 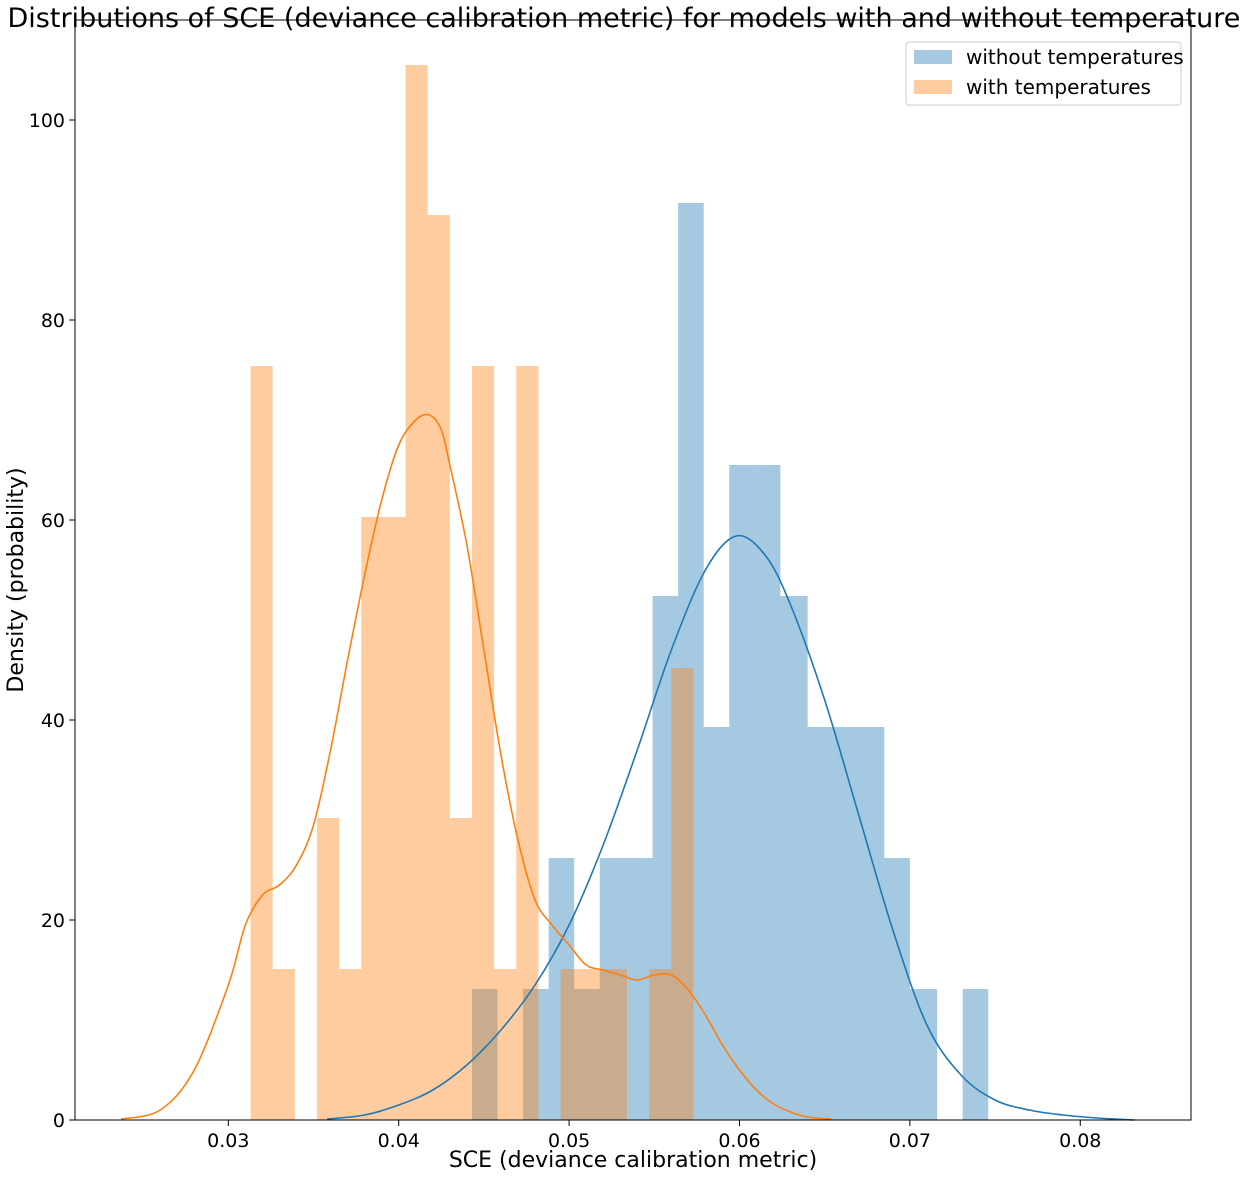 What do you see at coordinates (1058, 87) in the screenshot?
I see `legend-label-with-temperatures: with temperatures` at bounding box center [1058, 87].